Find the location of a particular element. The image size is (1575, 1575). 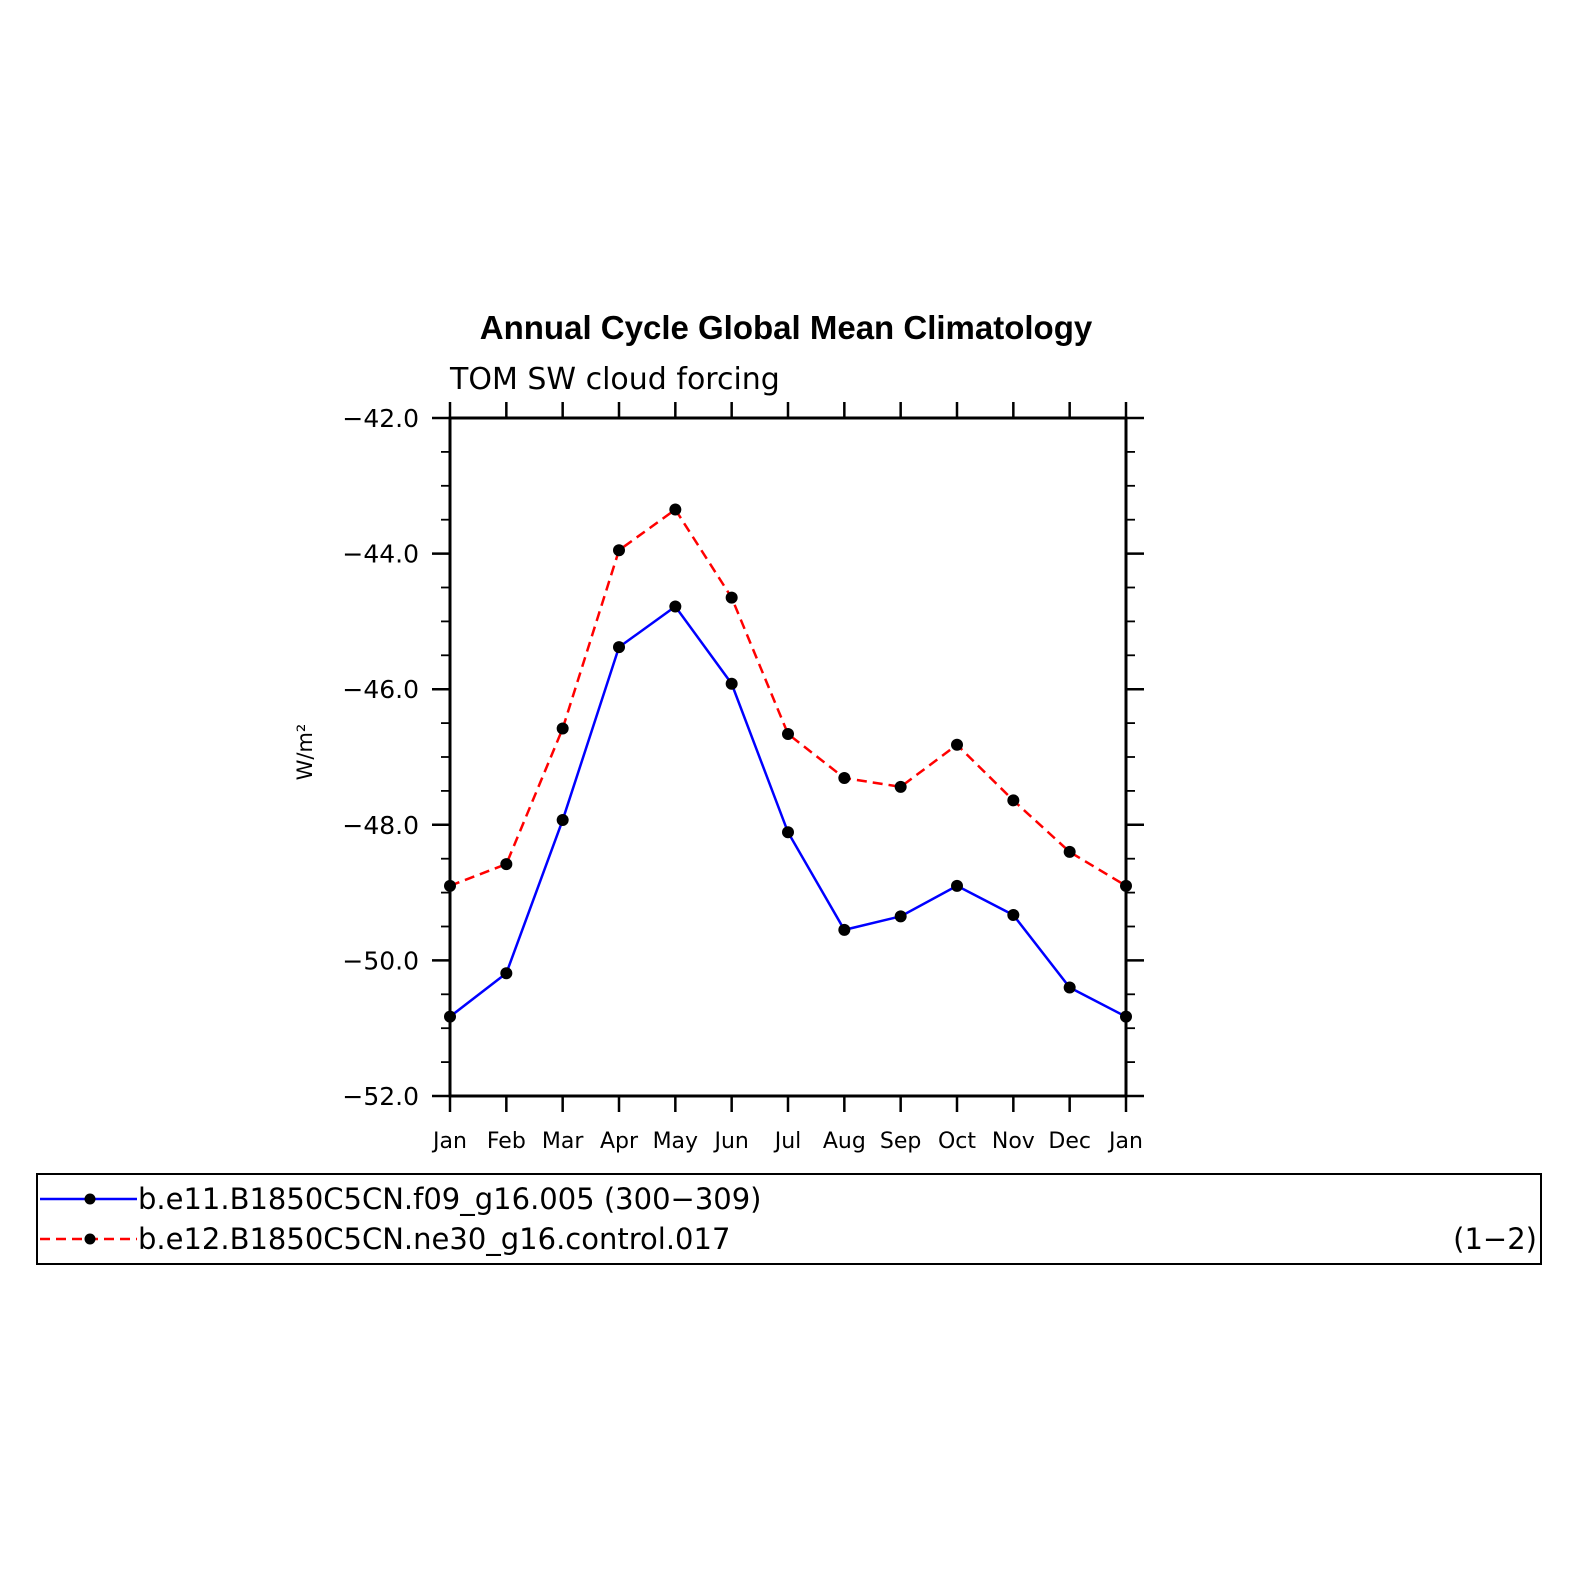

x-tick-label: Dec is located at coordinates (1069, 1141).